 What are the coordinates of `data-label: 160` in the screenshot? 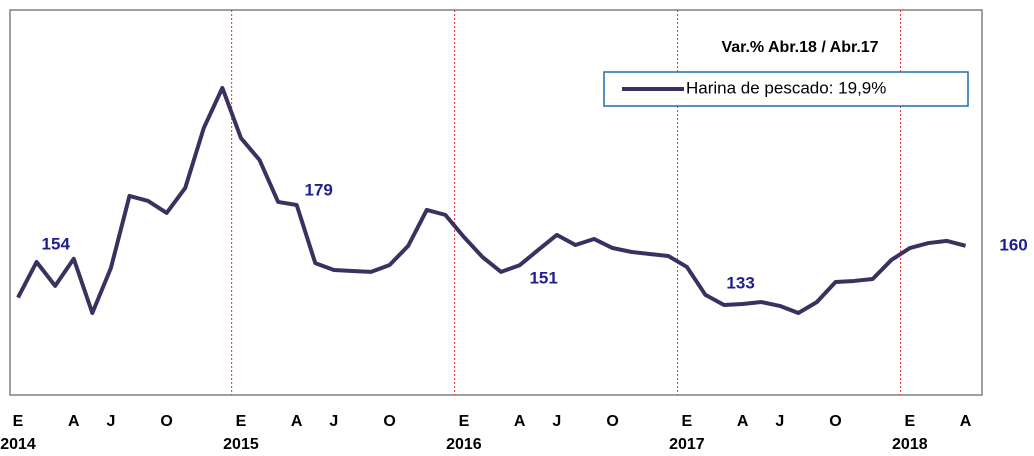 It's located at (1013, 244).